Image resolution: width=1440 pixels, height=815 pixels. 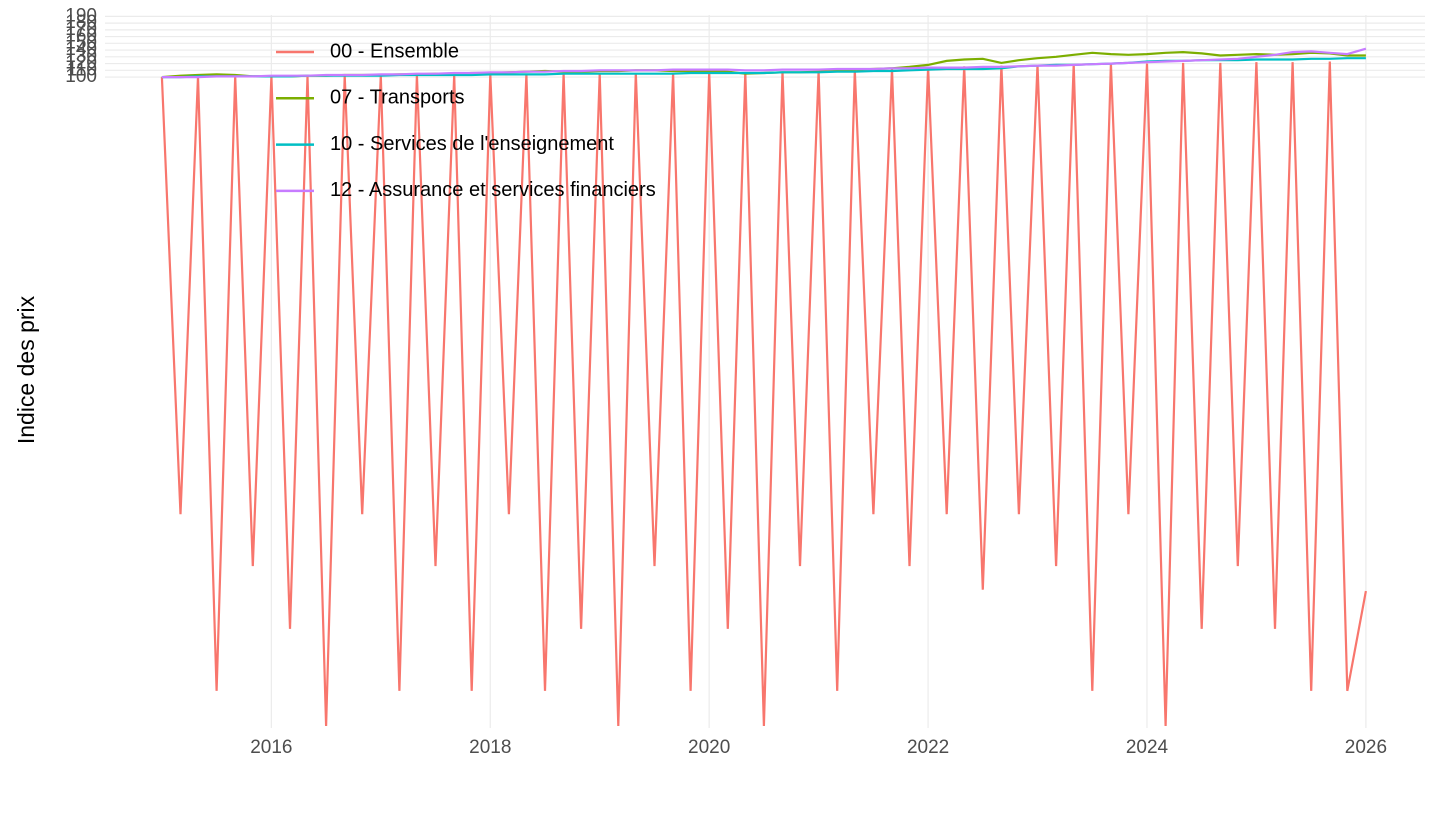 I want to click on x-tick-label: 2022, so click(x=928, y=747).